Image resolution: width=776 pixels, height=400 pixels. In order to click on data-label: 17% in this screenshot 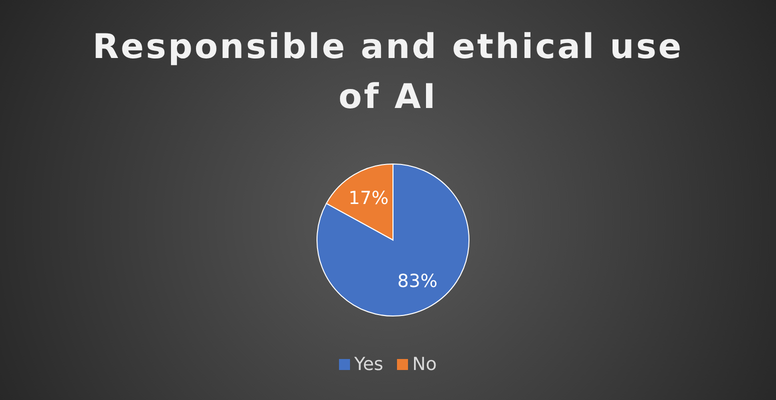, I will do `click(368, 199)`.